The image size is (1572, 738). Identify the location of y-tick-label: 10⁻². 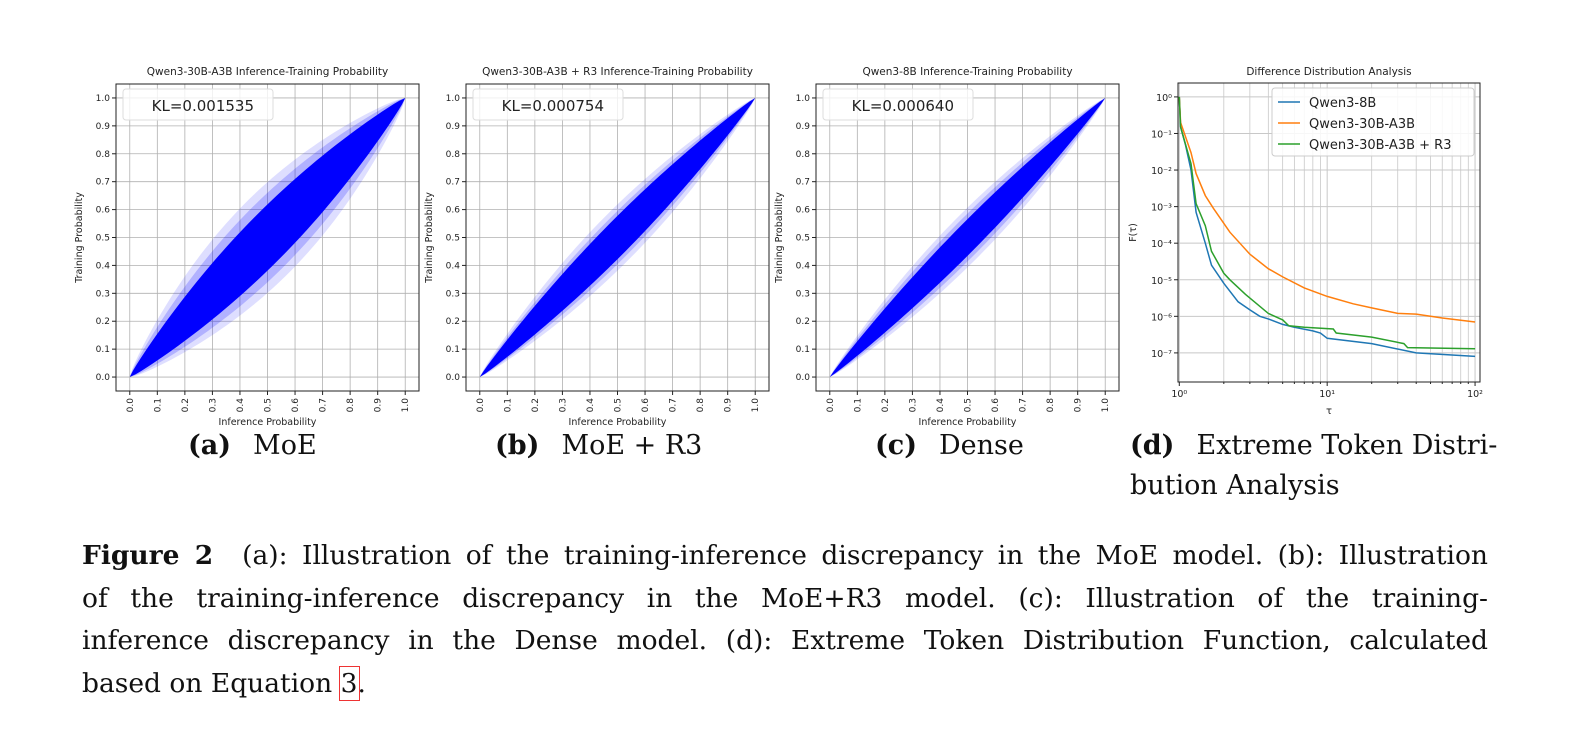
(1161, 171).